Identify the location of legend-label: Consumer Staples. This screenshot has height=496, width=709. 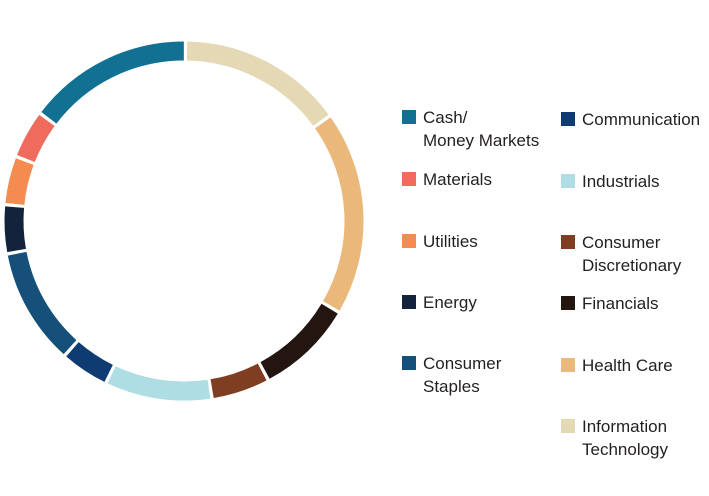
(462, 375).